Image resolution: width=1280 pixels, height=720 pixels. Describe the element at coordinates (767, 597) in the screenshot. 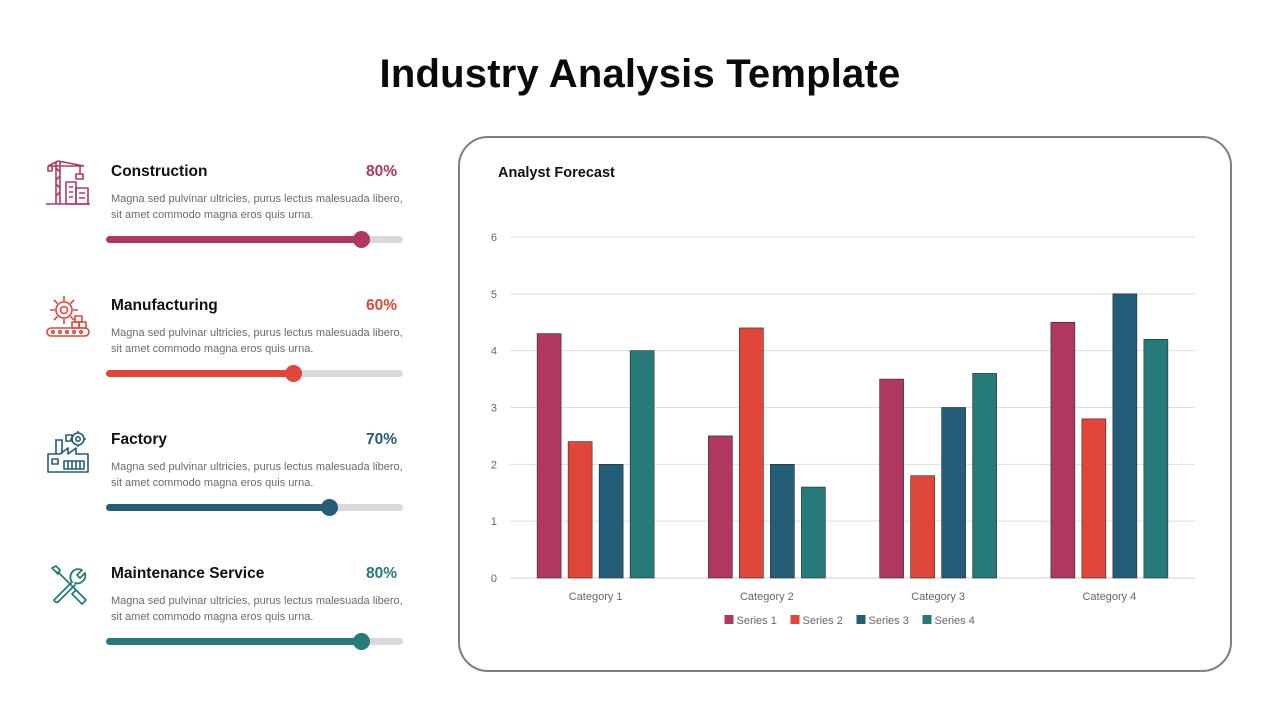

I see `x-tick-label: Category 2` at that location.